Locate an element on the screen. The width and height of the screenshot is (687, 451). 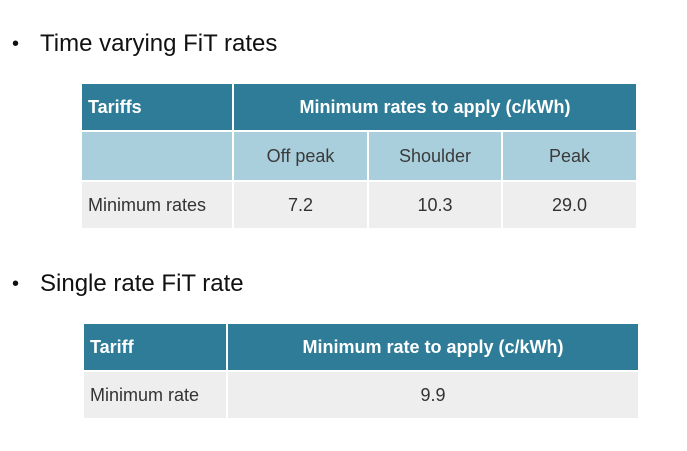
header-minimum-rate: Minimum rate to apply (c/kWh) is located at coordinates (432, 347).